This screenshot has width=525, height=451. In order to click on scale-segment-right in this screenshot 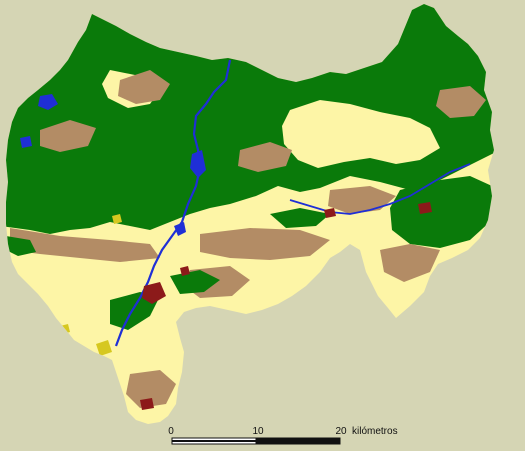, I will do `click(298, 441)`.